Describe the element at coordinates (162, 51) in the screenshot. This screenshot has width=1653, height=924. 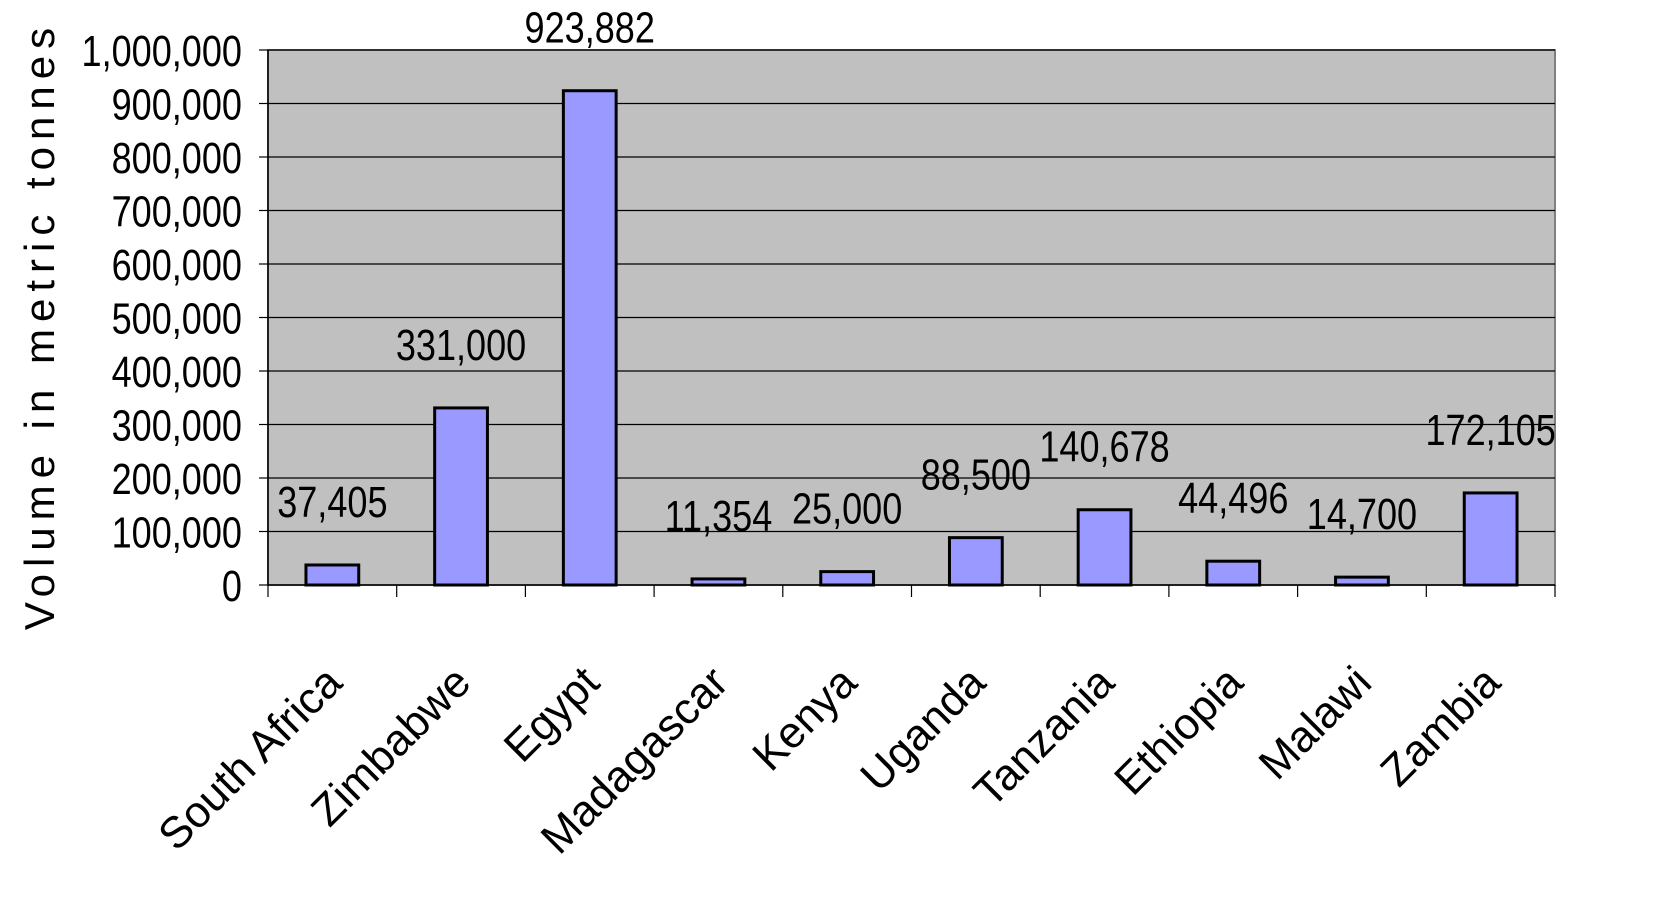
I see `y-tick-label: 1,000,000` at that location.